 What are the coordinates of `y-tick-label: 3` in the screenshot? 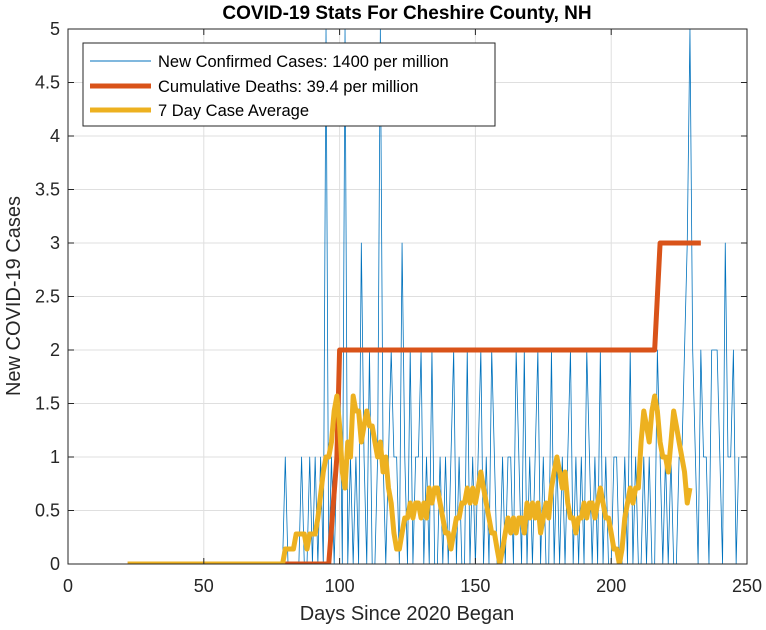 It's located at (55, 243).